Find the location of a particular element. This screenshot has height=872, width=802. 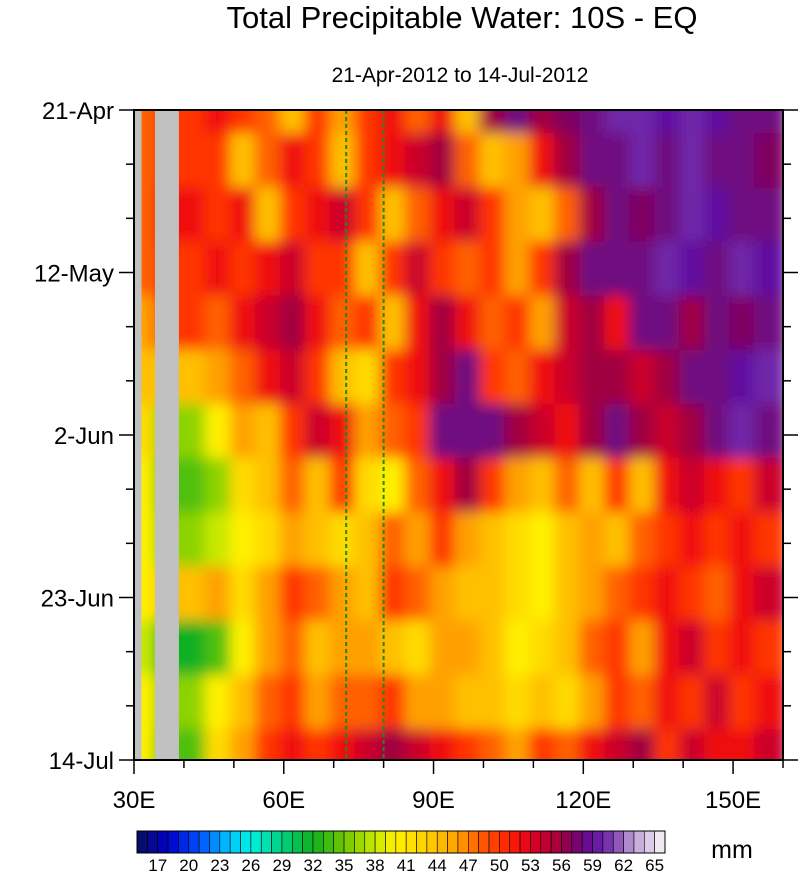

x-tick-label: 90E is located at coordinates (433, 800).